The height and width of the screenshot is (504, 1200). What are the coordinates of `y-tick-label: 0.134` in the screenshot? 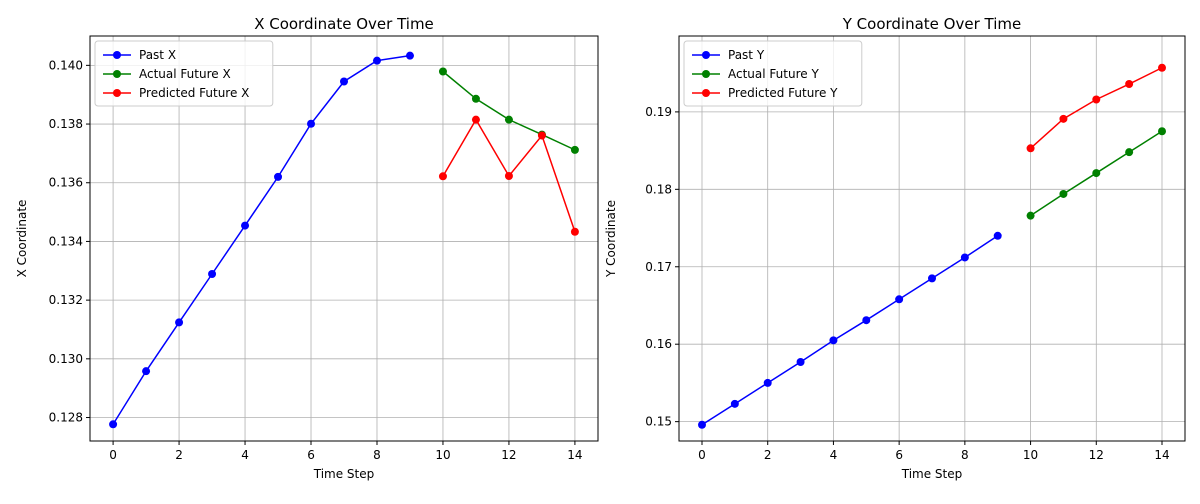 It's located at (66, 241).